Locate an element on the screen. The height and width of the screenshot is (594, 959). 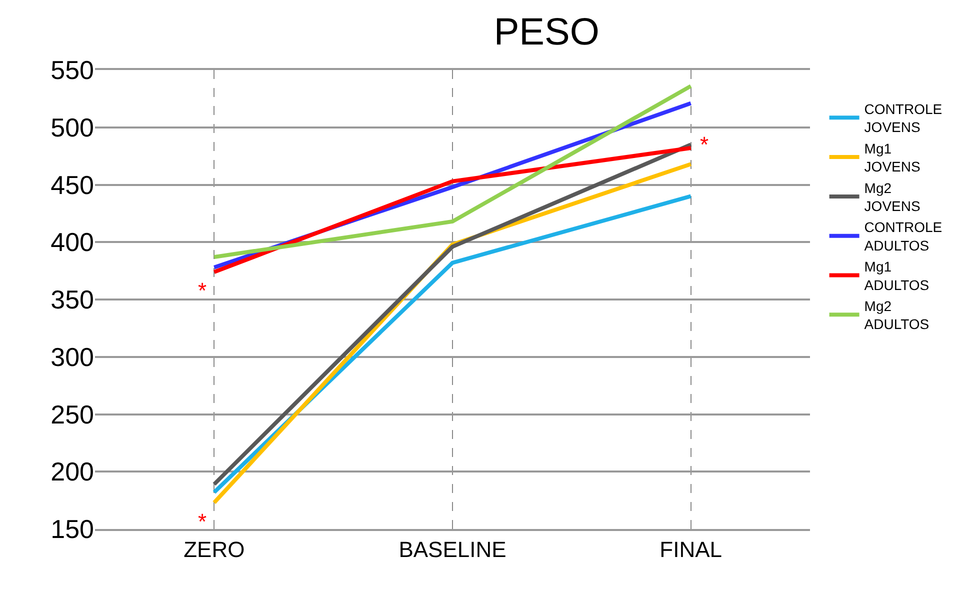
y-tick-label: 500 is located at coordinates (72, 127).